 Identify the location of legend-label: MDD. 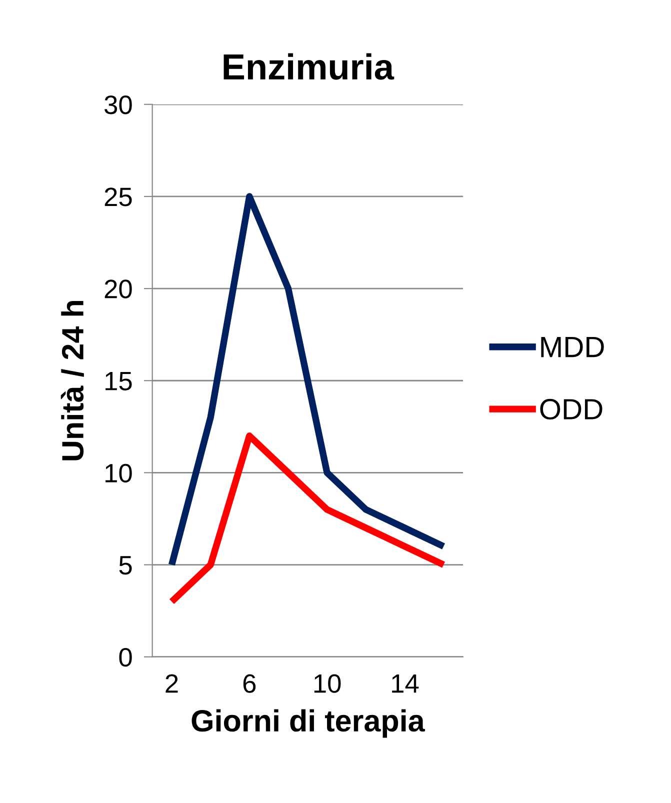
(572, 347).